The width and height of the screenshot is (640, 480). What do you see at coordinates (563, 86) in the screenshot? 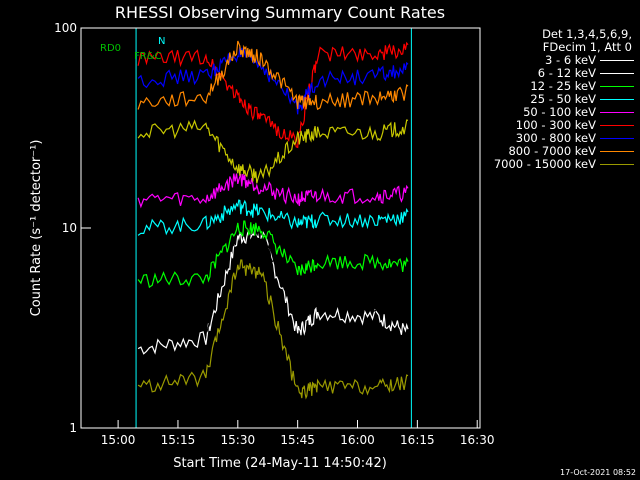
I see `legend-label: 12 - 25 keV` at bounding box center [563, 86].